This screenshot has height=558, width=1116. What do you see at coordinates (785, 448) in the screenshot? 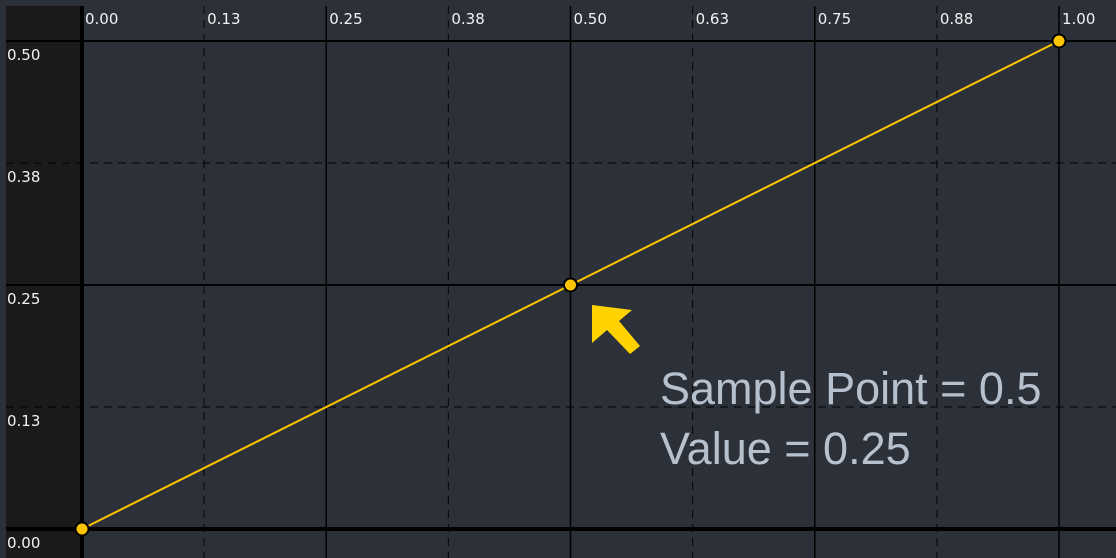
I see `annotation-value: Value = 0.25` at bounding box center [785, 448].